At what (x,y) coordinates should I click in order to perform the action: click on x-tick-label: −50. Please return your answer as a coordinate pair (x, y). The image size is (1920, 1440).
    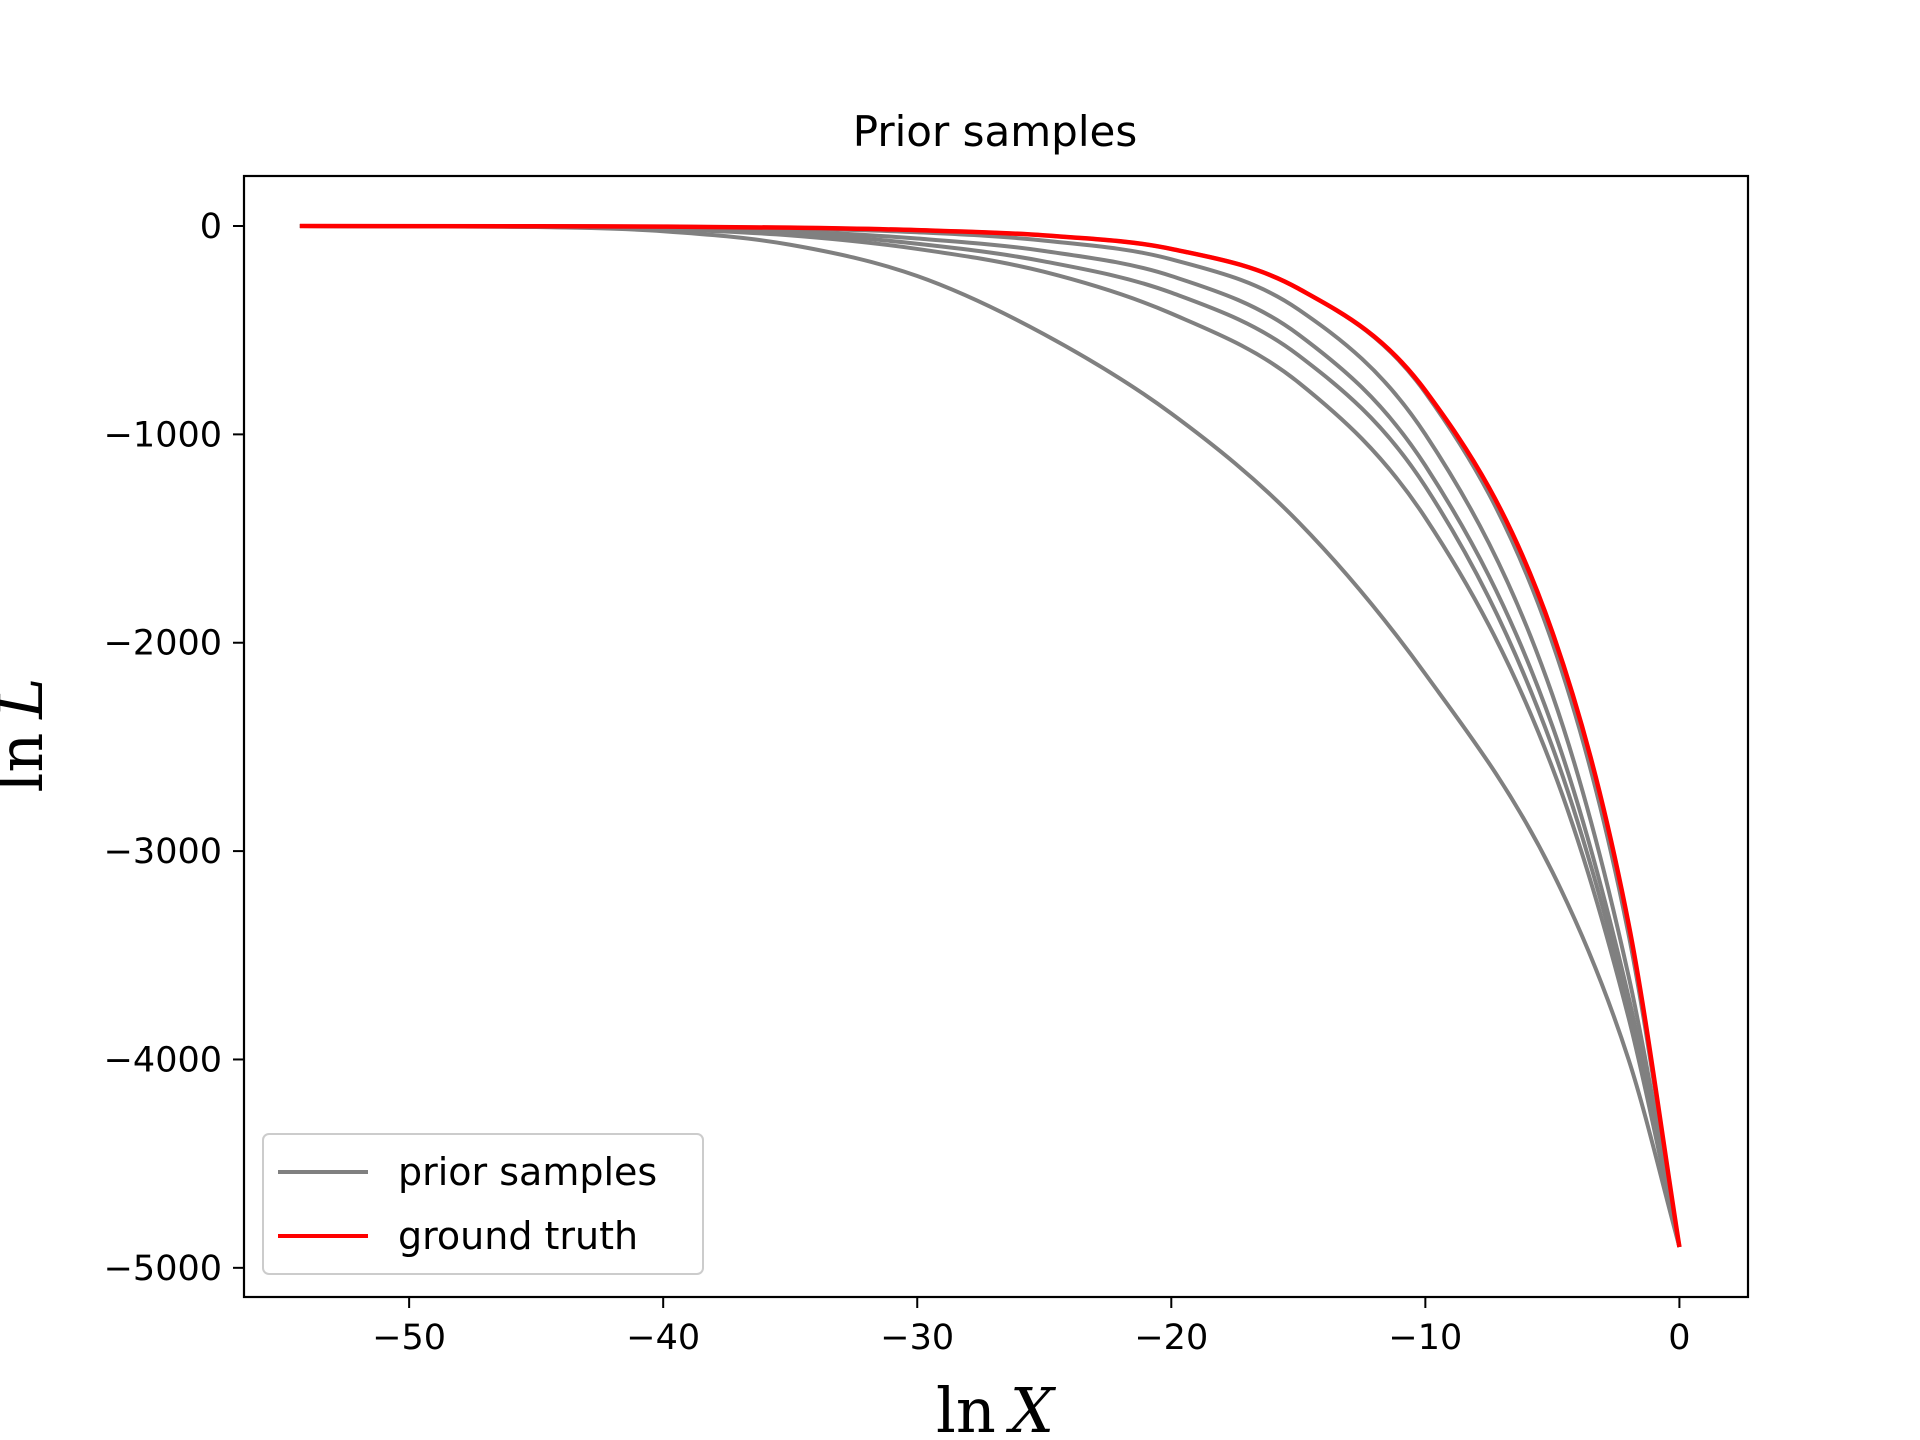
    Looking at the image, I should click on (409, 1338).